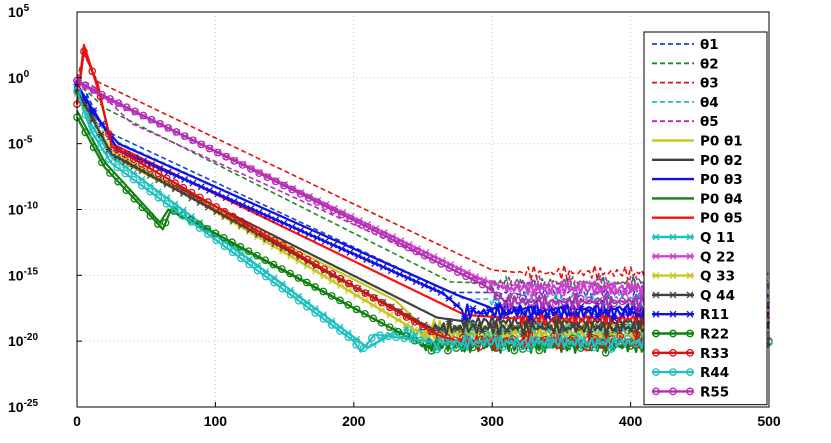 The image size is (831, 443). What do you see at coordinates (685, 122) in the screenshot?
I see `legend-item: θ5` at bounding box center [685, 122].